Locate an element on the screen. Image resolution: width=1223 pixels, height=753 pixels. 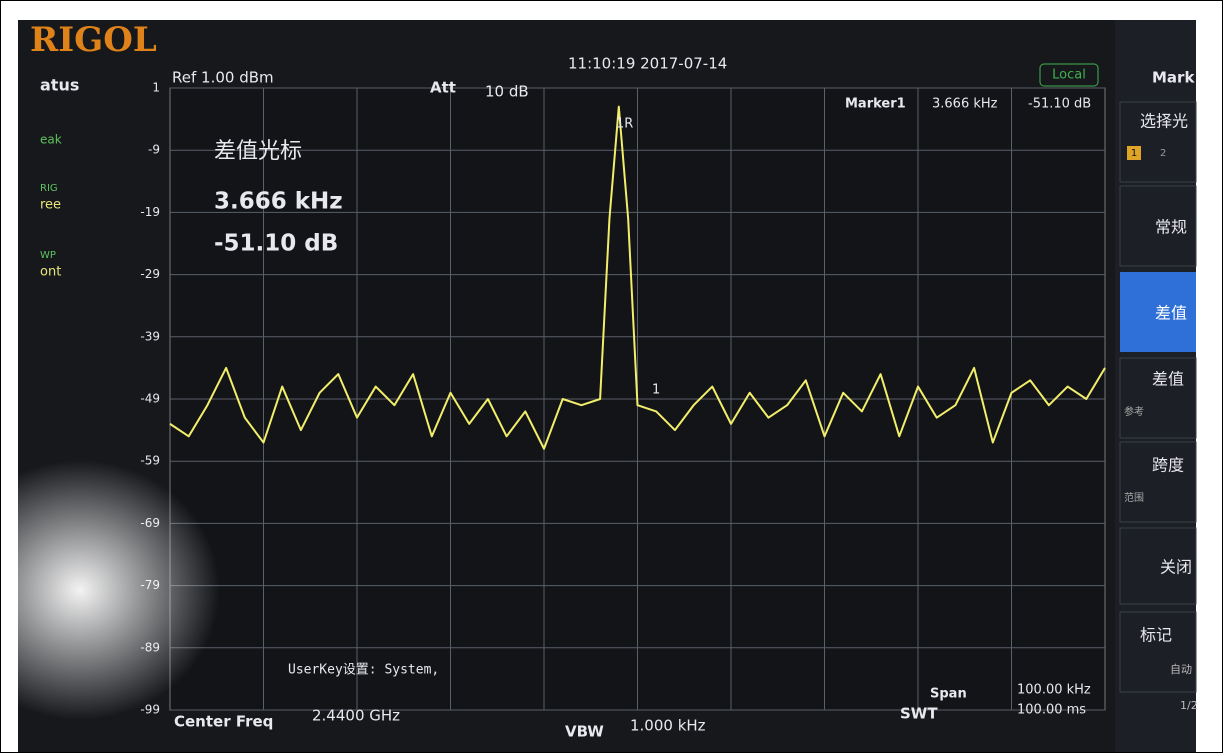
overlay-level: -51.10 dB is located at coordinates (276, 244).